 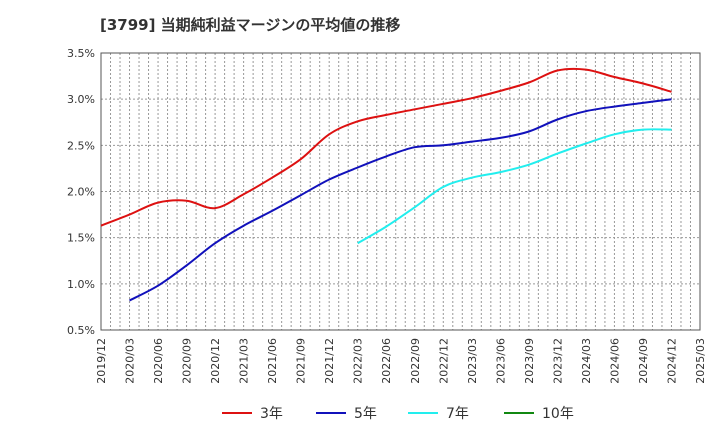 What do you see at coordinates (81, 192) in the screenshot?
I see `y-tick-label: 2.0%` at bounding box center [81, 192].